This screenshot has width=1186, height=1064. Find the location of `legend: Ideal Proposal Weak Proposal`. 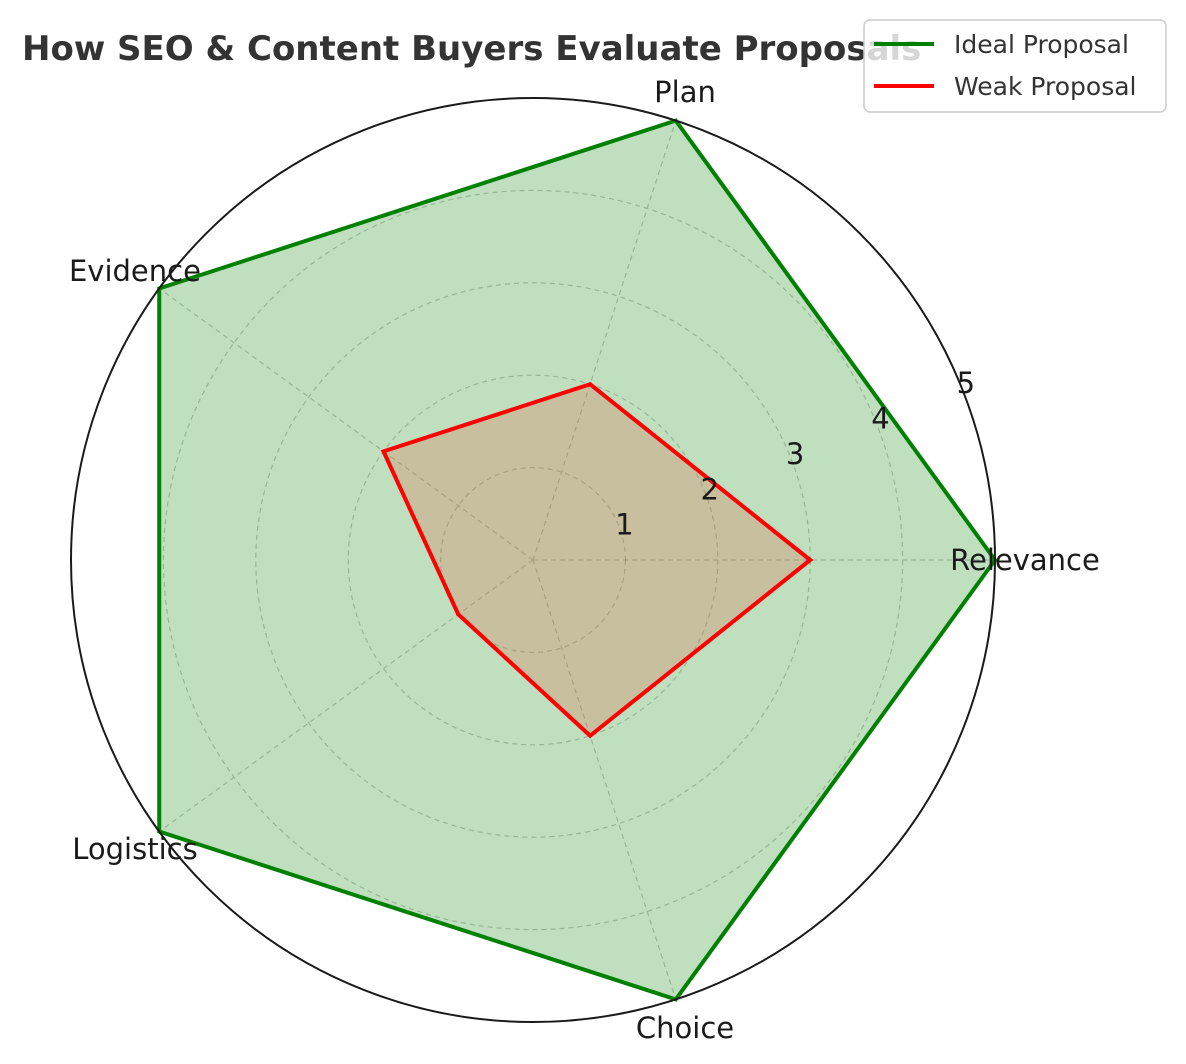

legend: Ideal Proposal Weak Proposal is located at coordinates (1015, 66).